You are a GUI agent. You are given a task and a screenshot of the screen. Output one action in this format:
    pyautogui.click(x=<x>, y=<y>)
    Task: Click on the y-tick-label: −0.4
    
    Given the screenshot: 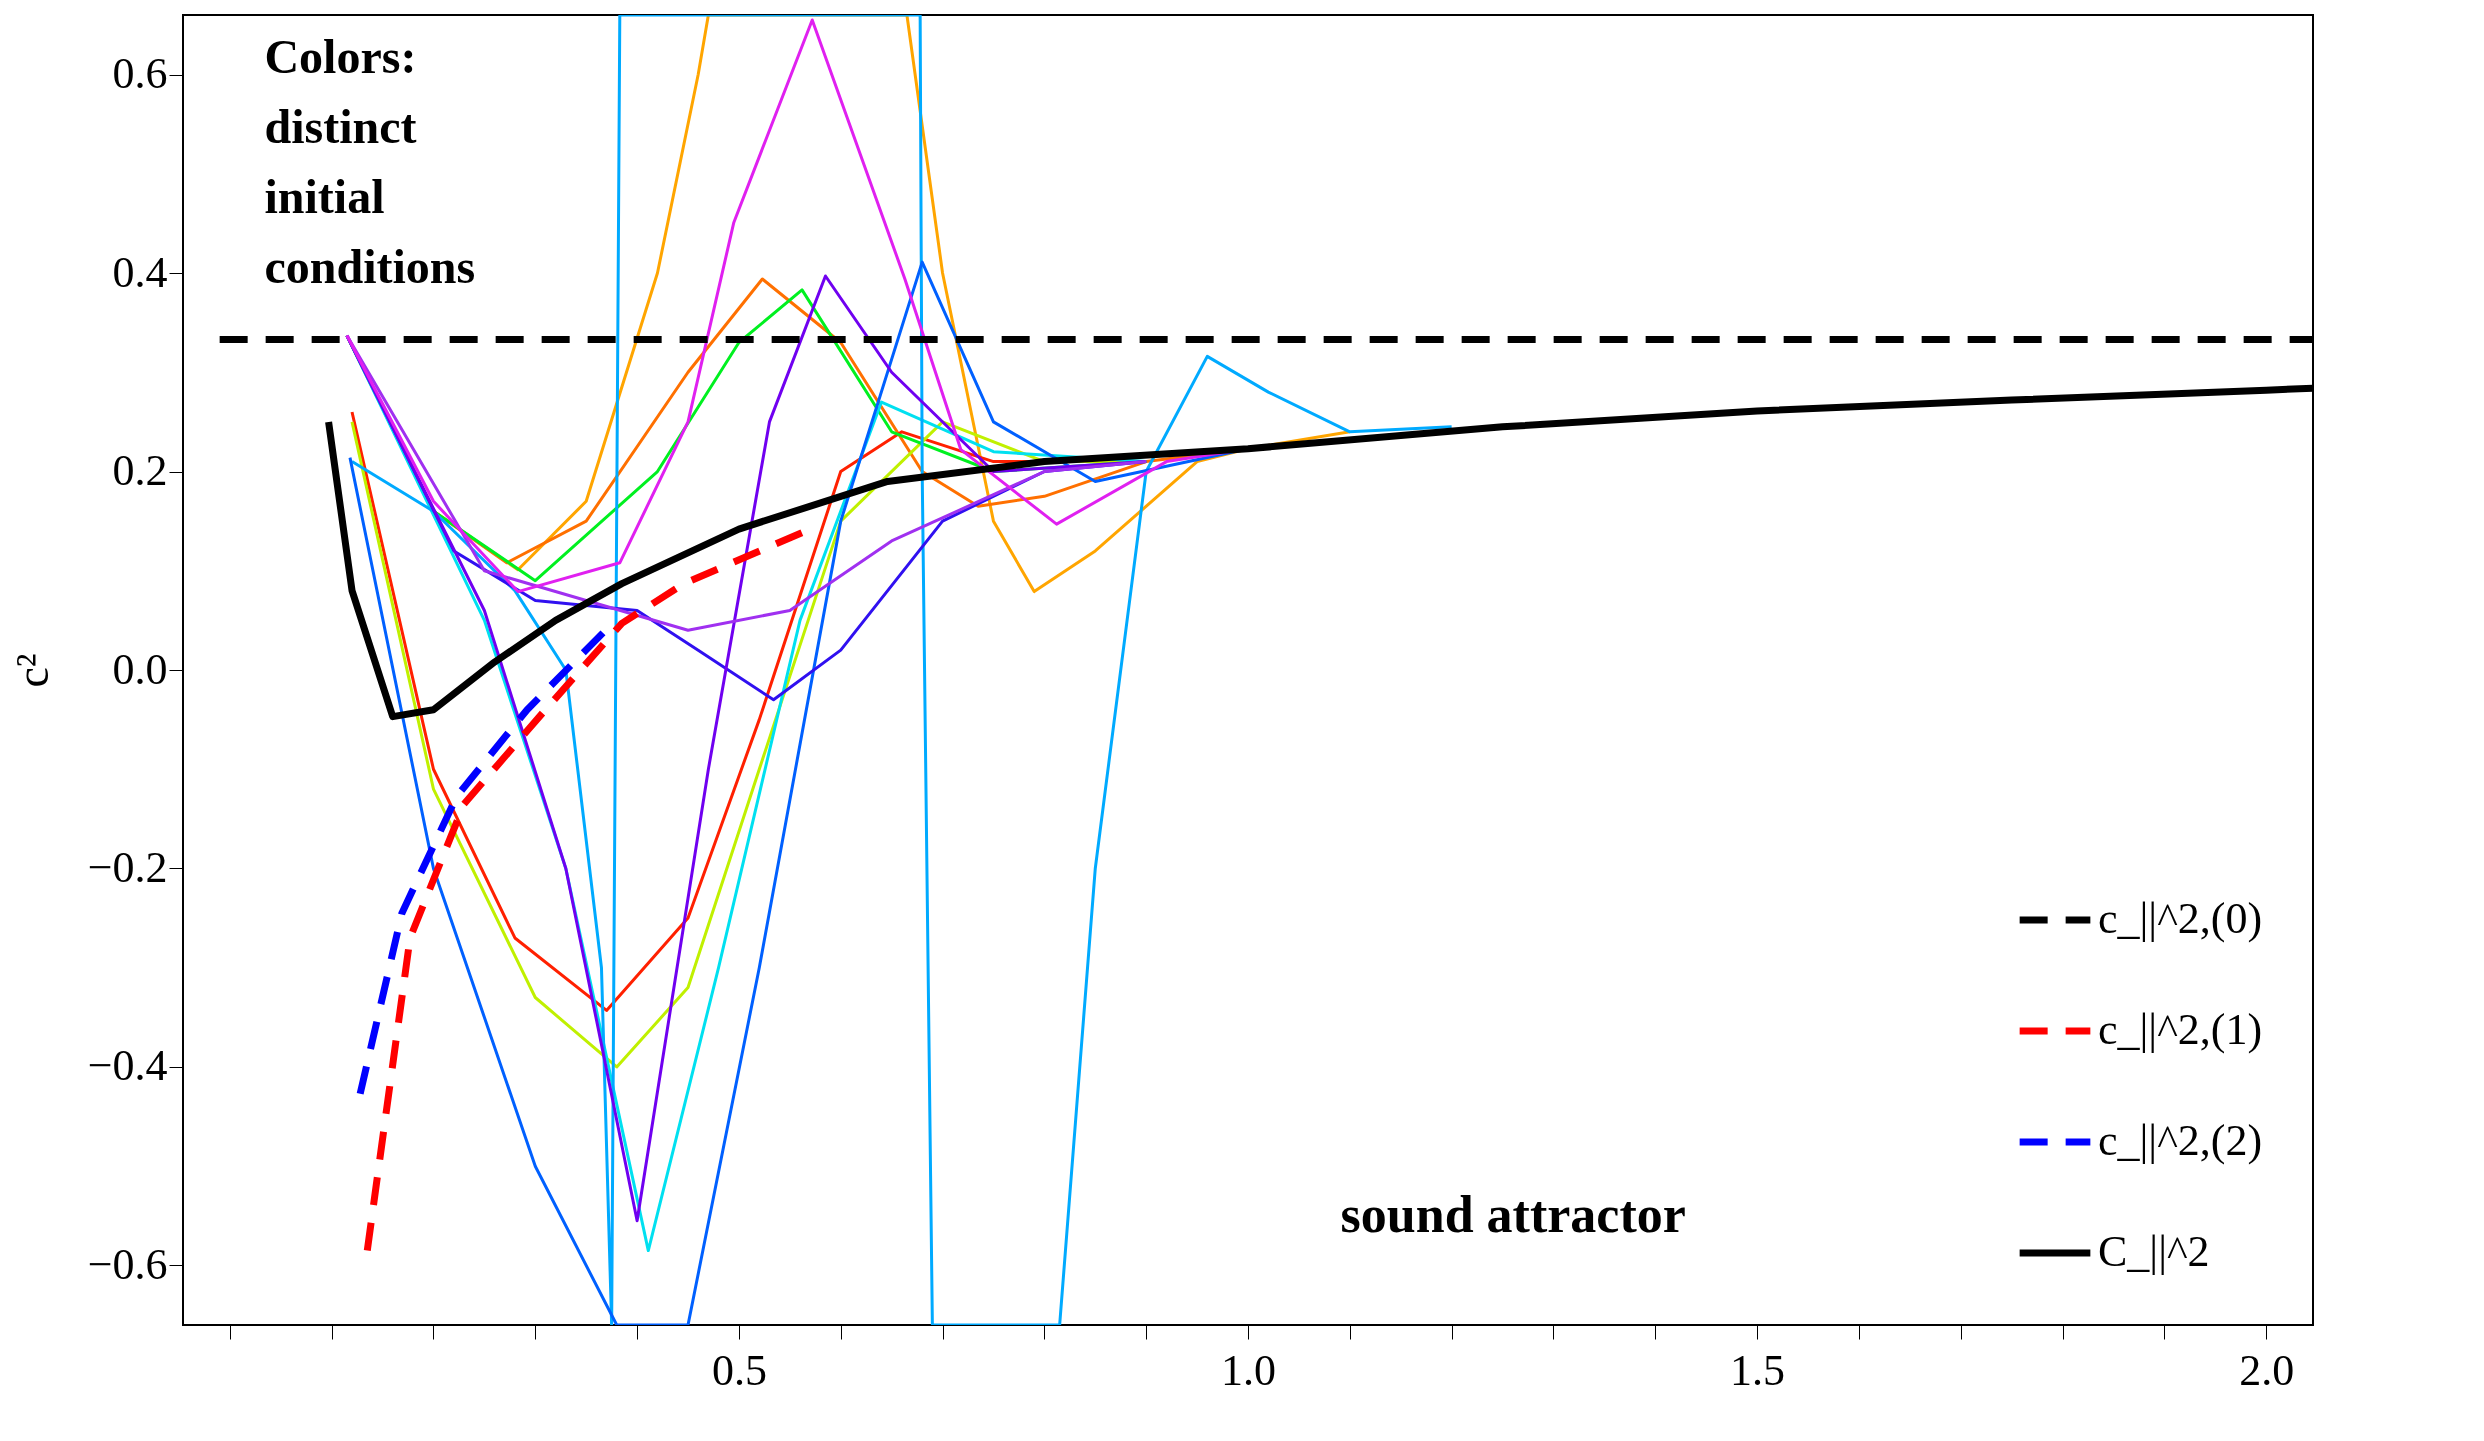 What is the action you would take?
    pyautogui.click(x=127, y=1066)
    